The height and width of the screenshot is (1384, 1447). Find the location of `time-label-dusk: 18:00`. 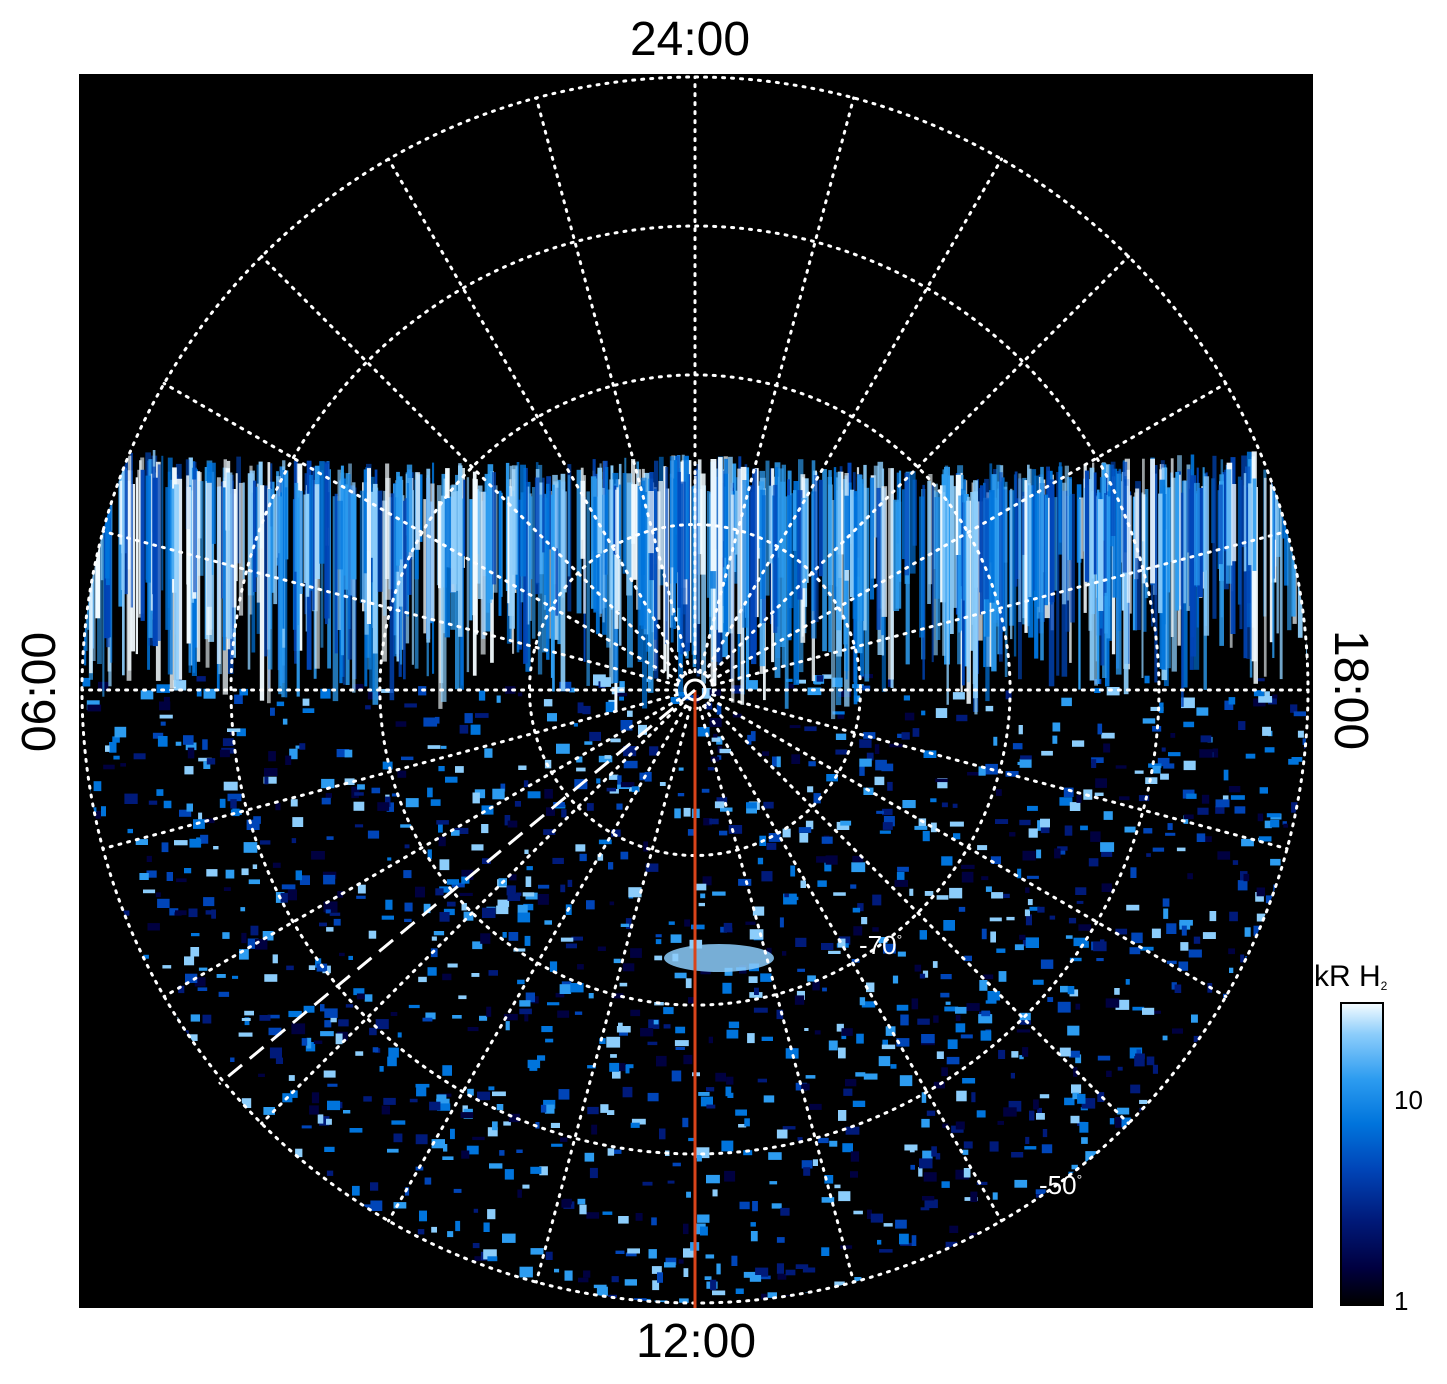

time-label-dusk: 18:00 is located at coordinates (1350, 690).